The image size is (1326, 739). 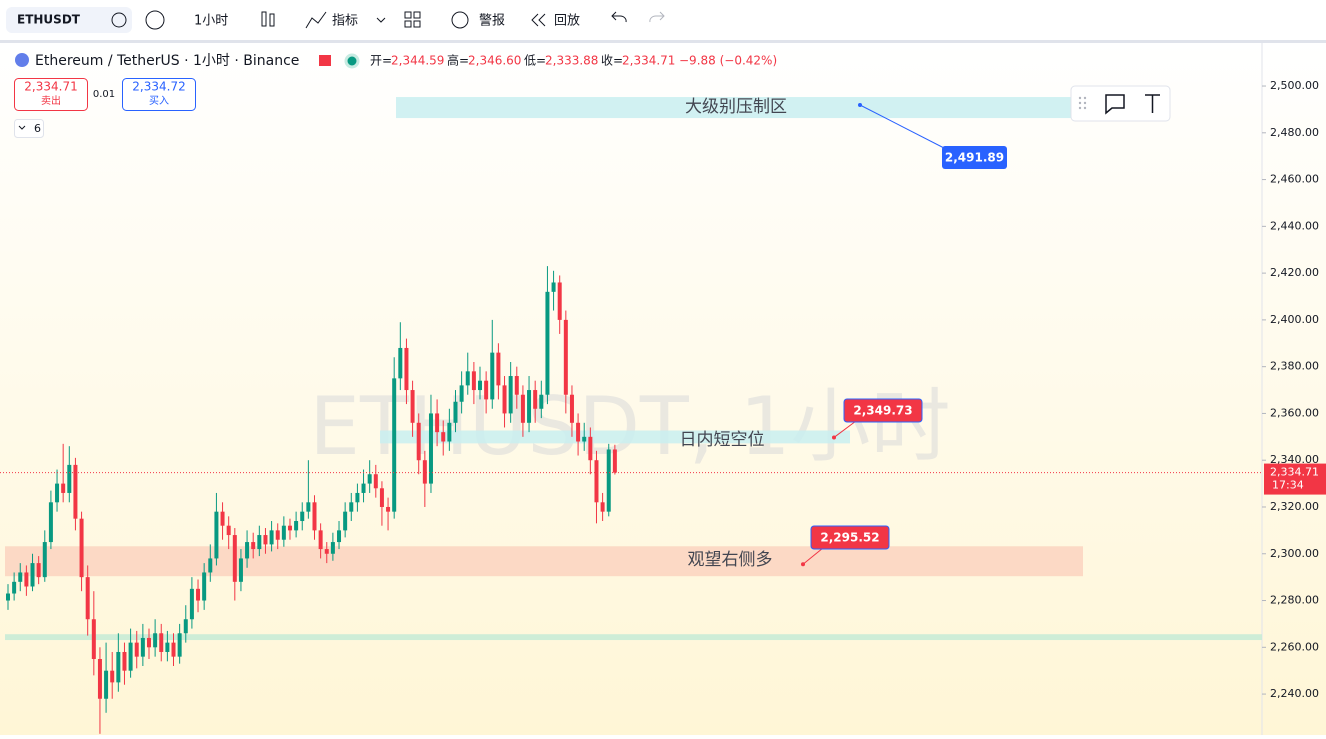 What do you see at coordinates (460, 20) in the screenshot?
I see `alert-icon` at bounding box center [460, 20].